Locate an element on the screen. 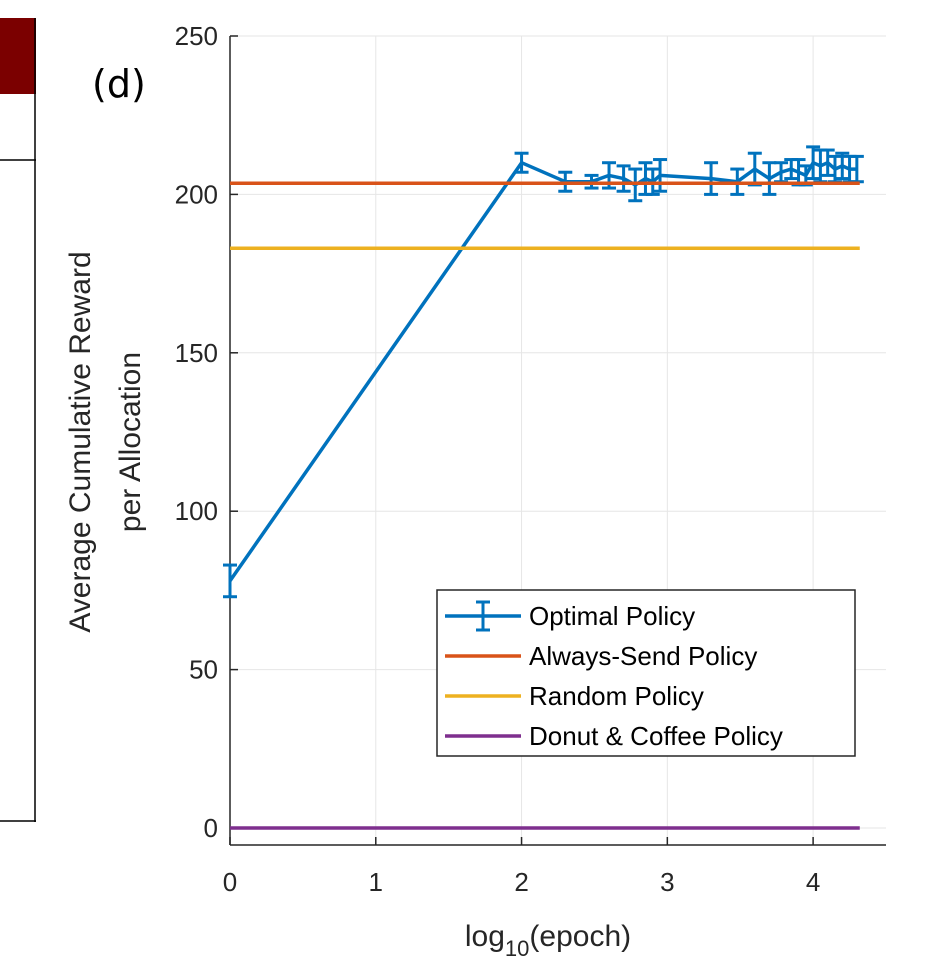  y-tick-label: 200 is located at coordinates (196, 194).